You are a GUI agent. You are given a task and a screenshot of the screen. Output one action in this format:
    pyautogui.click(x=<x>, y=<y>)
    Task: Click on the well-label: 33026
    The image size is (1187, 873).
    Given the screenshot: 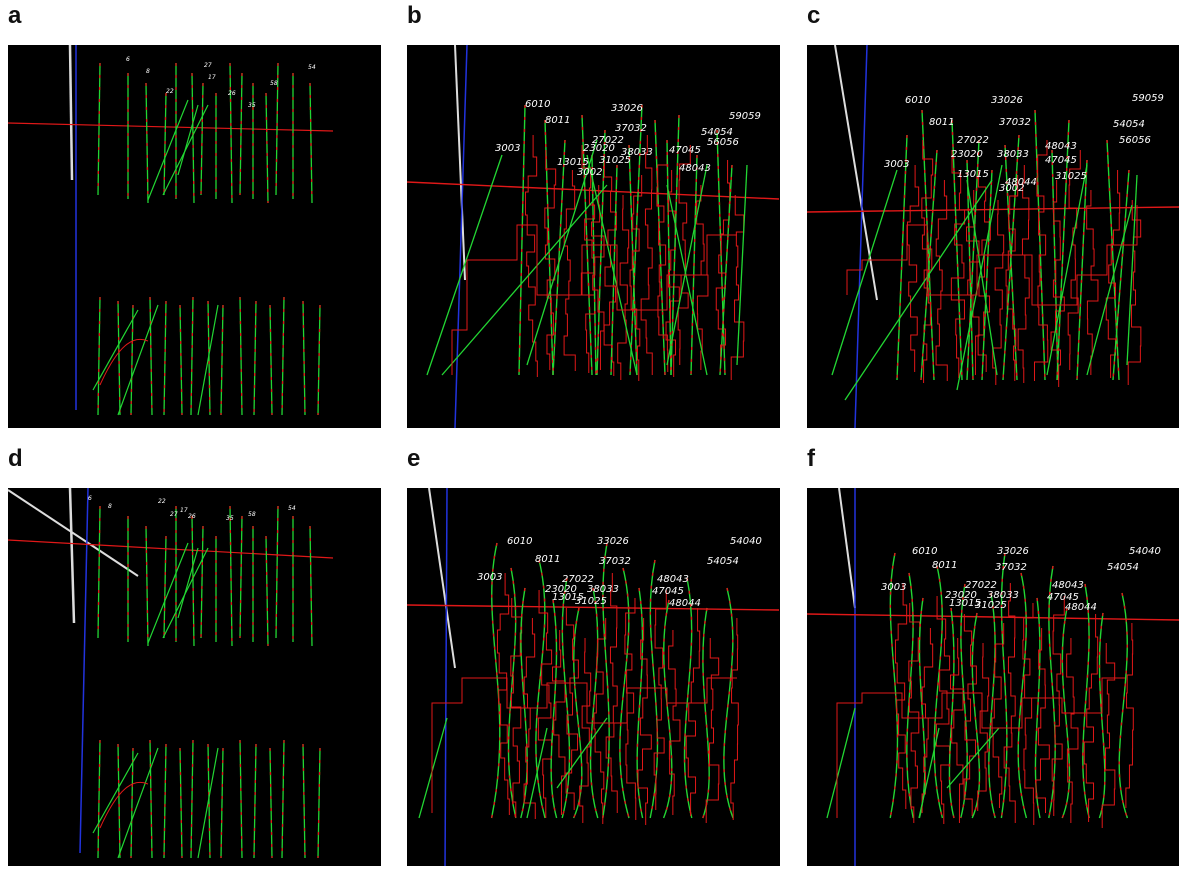 What is the action you would take?
    pyautogui.click(x=1007, y=100)
    